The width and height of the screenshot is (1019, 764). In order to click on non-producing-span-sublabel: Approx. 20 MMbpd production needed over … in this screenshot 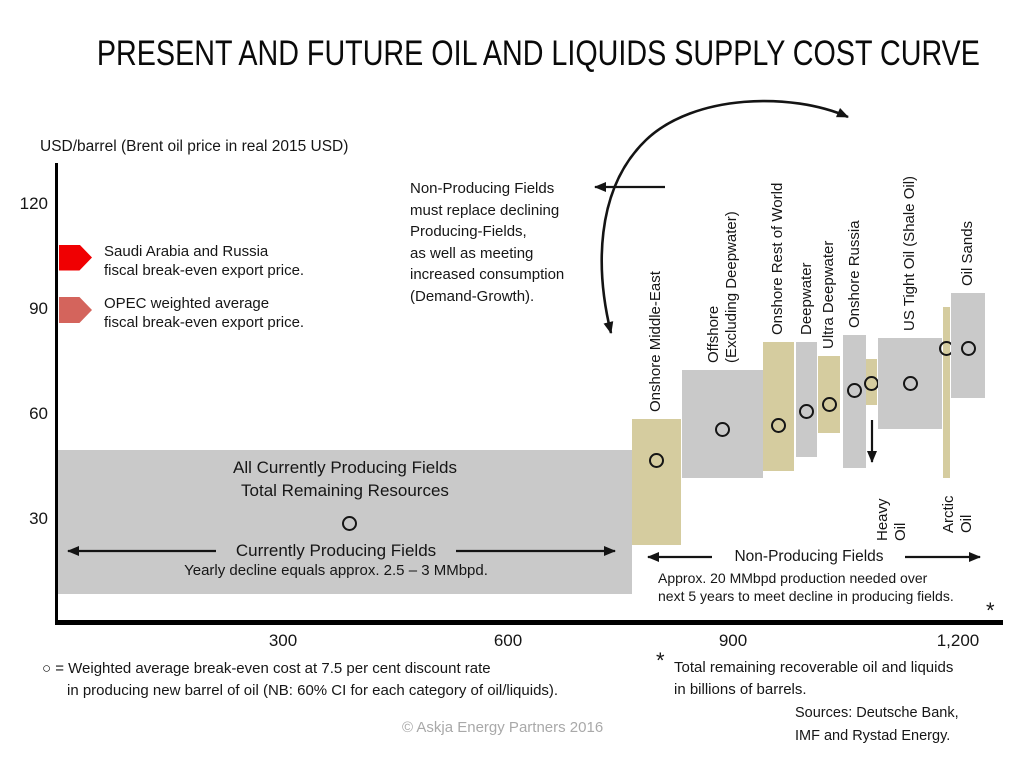, I will do `click(806, 587)`.